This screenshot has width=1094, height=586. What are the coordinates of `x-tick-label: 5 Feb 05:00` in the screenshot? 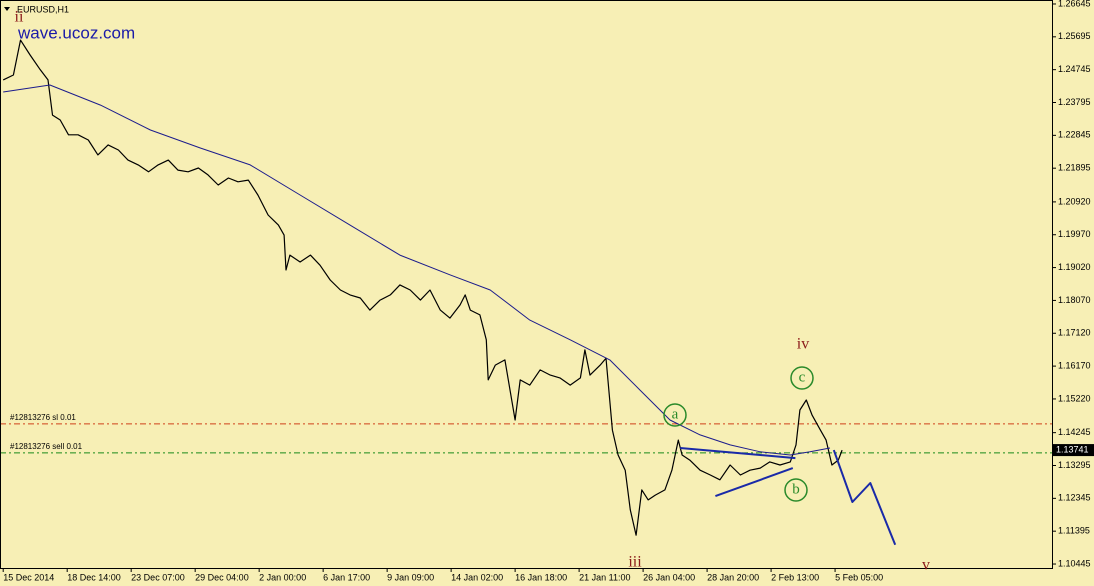 It's located at (859, 577).